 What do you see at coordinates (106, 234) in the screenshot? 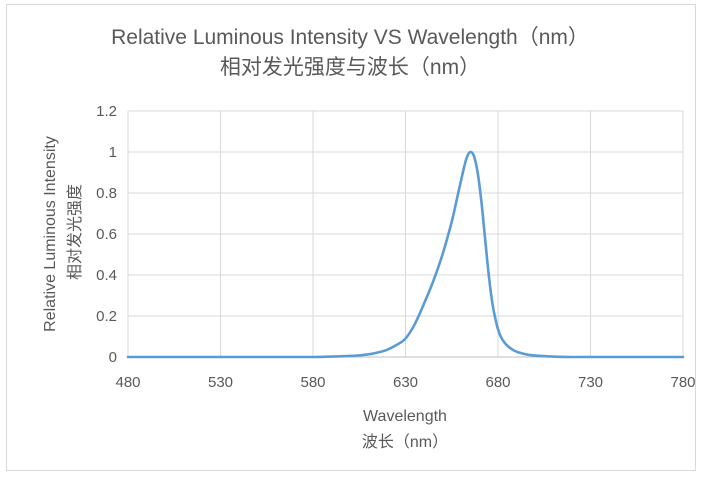
I see `y-tick-label: 0.6` at bounding box center [106, 234].